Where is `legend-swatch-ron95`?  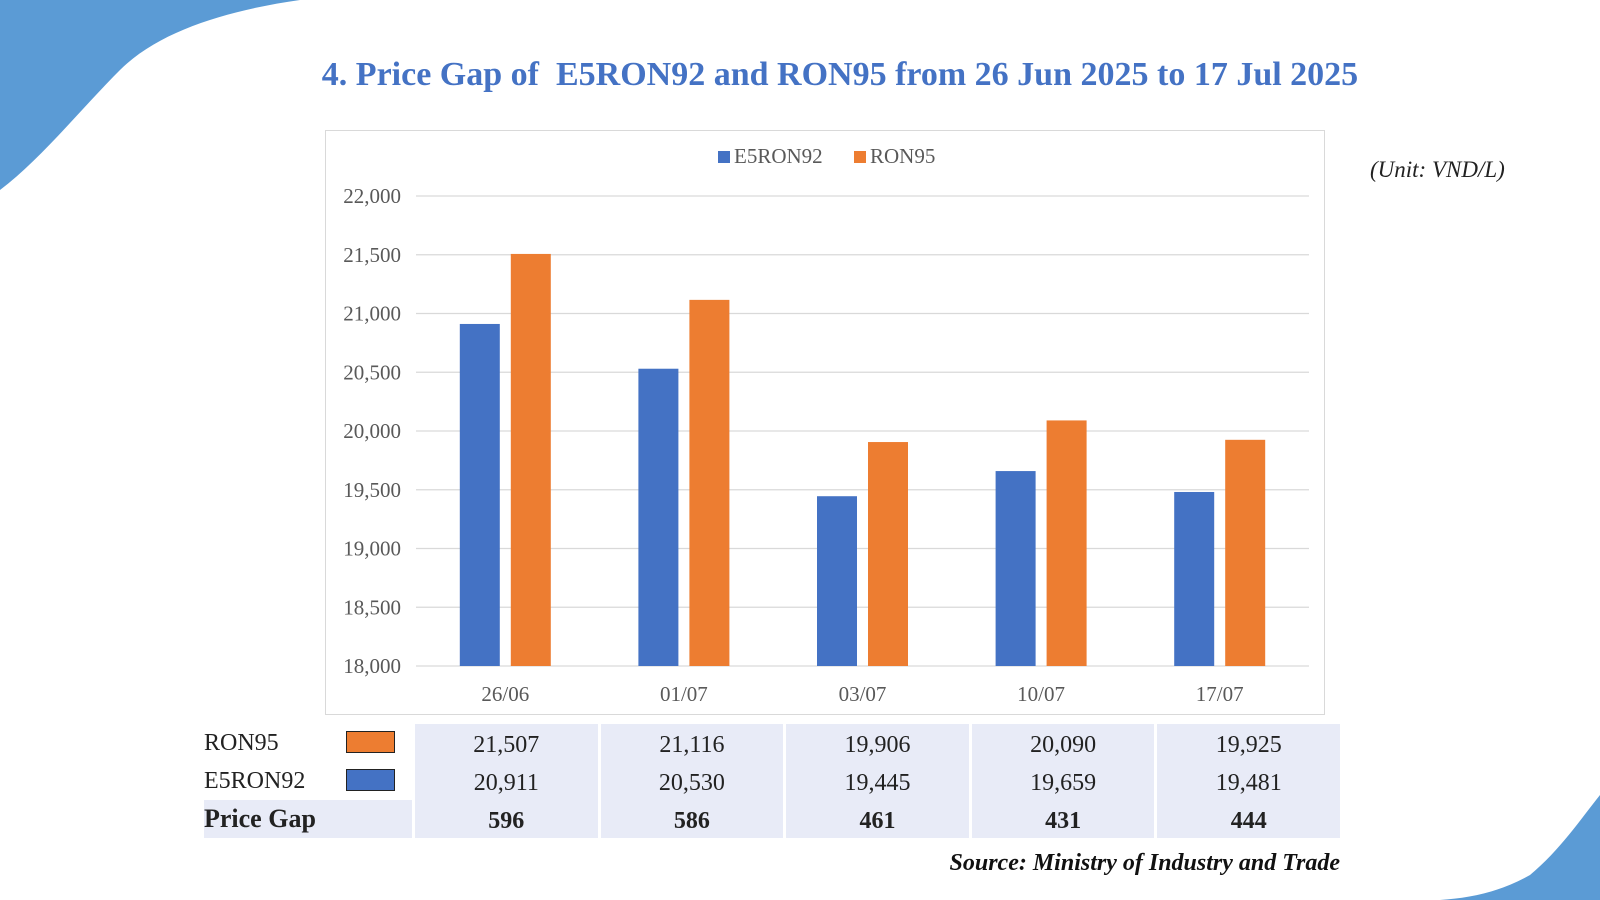 legend-swatch-ron95 is located at coordinates (860, 157).